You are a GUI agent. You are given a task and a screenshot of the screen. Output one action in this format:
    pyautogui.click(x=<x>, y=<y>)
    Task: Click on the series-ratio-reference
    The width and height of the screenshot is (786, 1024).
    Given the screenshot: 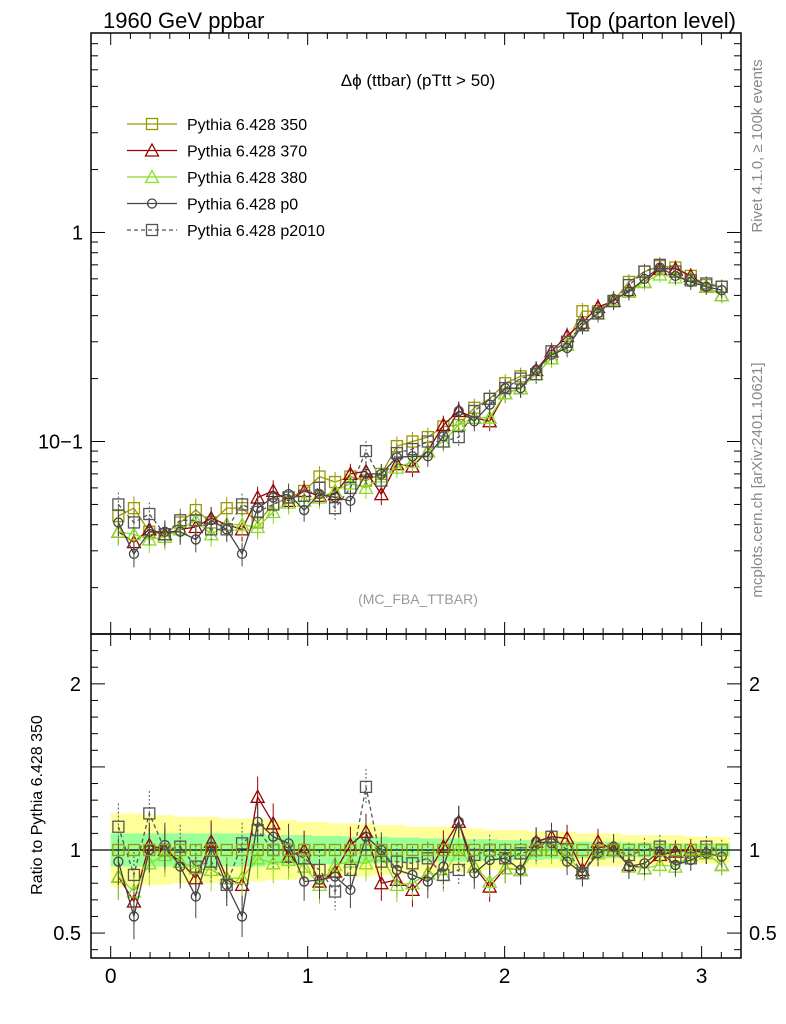 What is the action you would take?
    pyautogui.click(x=420, y=850)
    